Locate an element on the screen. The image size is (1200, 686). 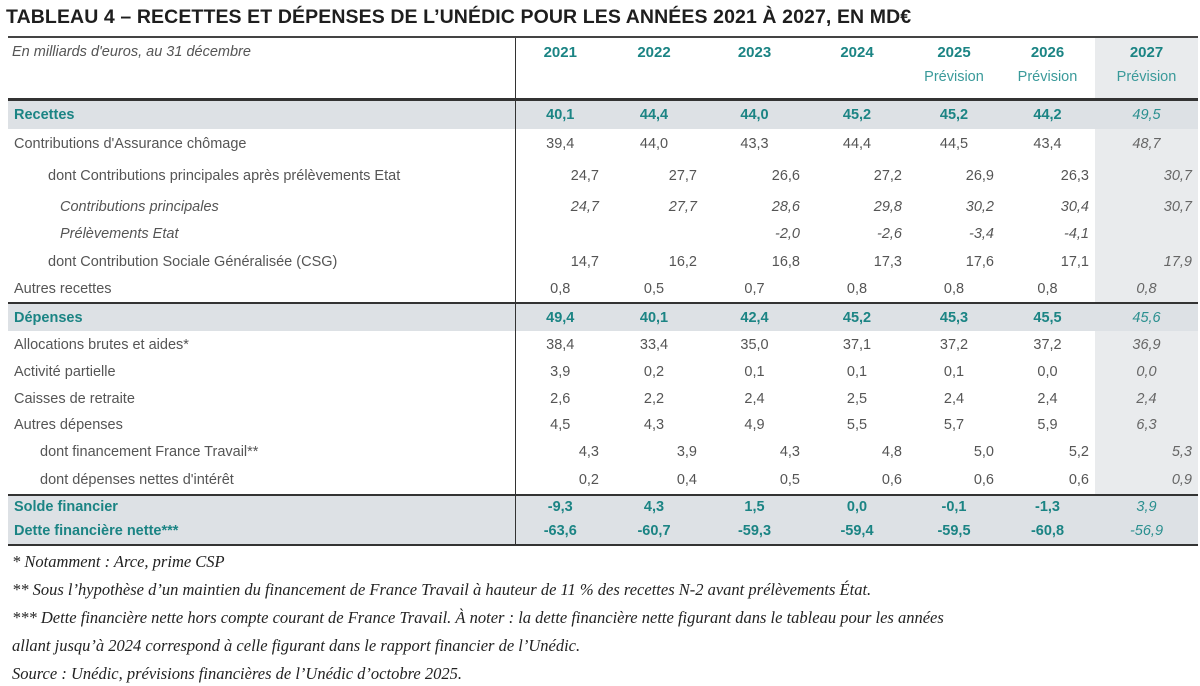
year-label: 2025 is located at coordinates (954, 52).